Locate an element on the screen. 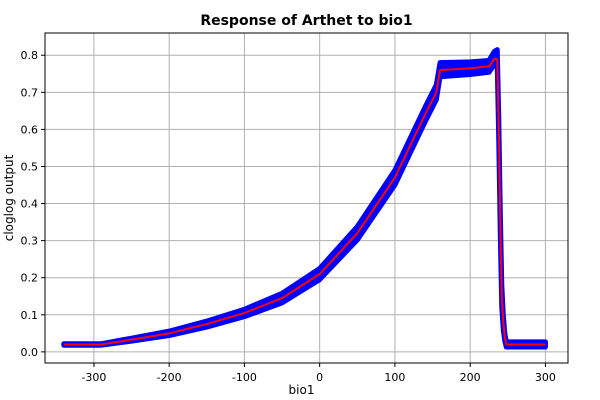 This screenshot has height=400, width=600. y-tick-label: 0.3 is located at coordinates (30, 241).